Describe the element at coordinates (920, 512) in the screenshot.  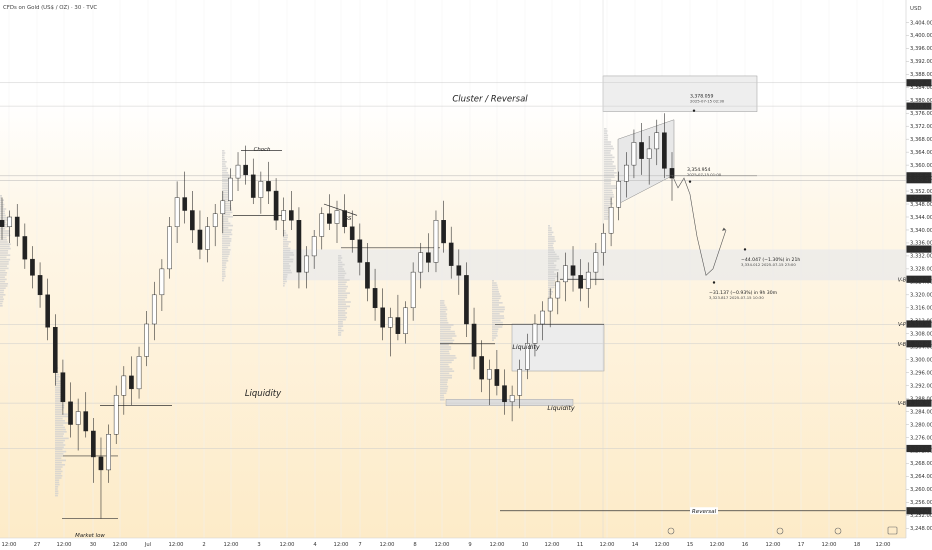
I see `price-level-badge-label: 3,253.415` at that location.